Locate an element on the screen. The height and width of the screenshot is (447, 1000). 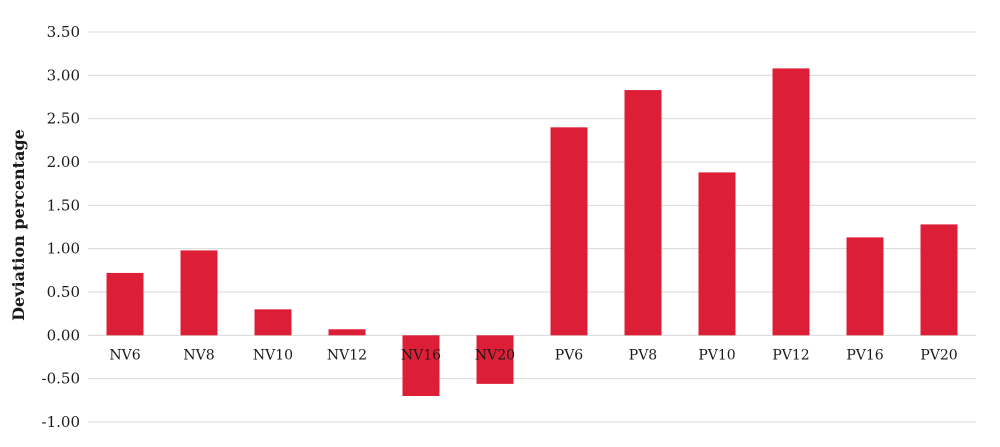
x-category-label: NV8 is located at coordinates (198, 355).